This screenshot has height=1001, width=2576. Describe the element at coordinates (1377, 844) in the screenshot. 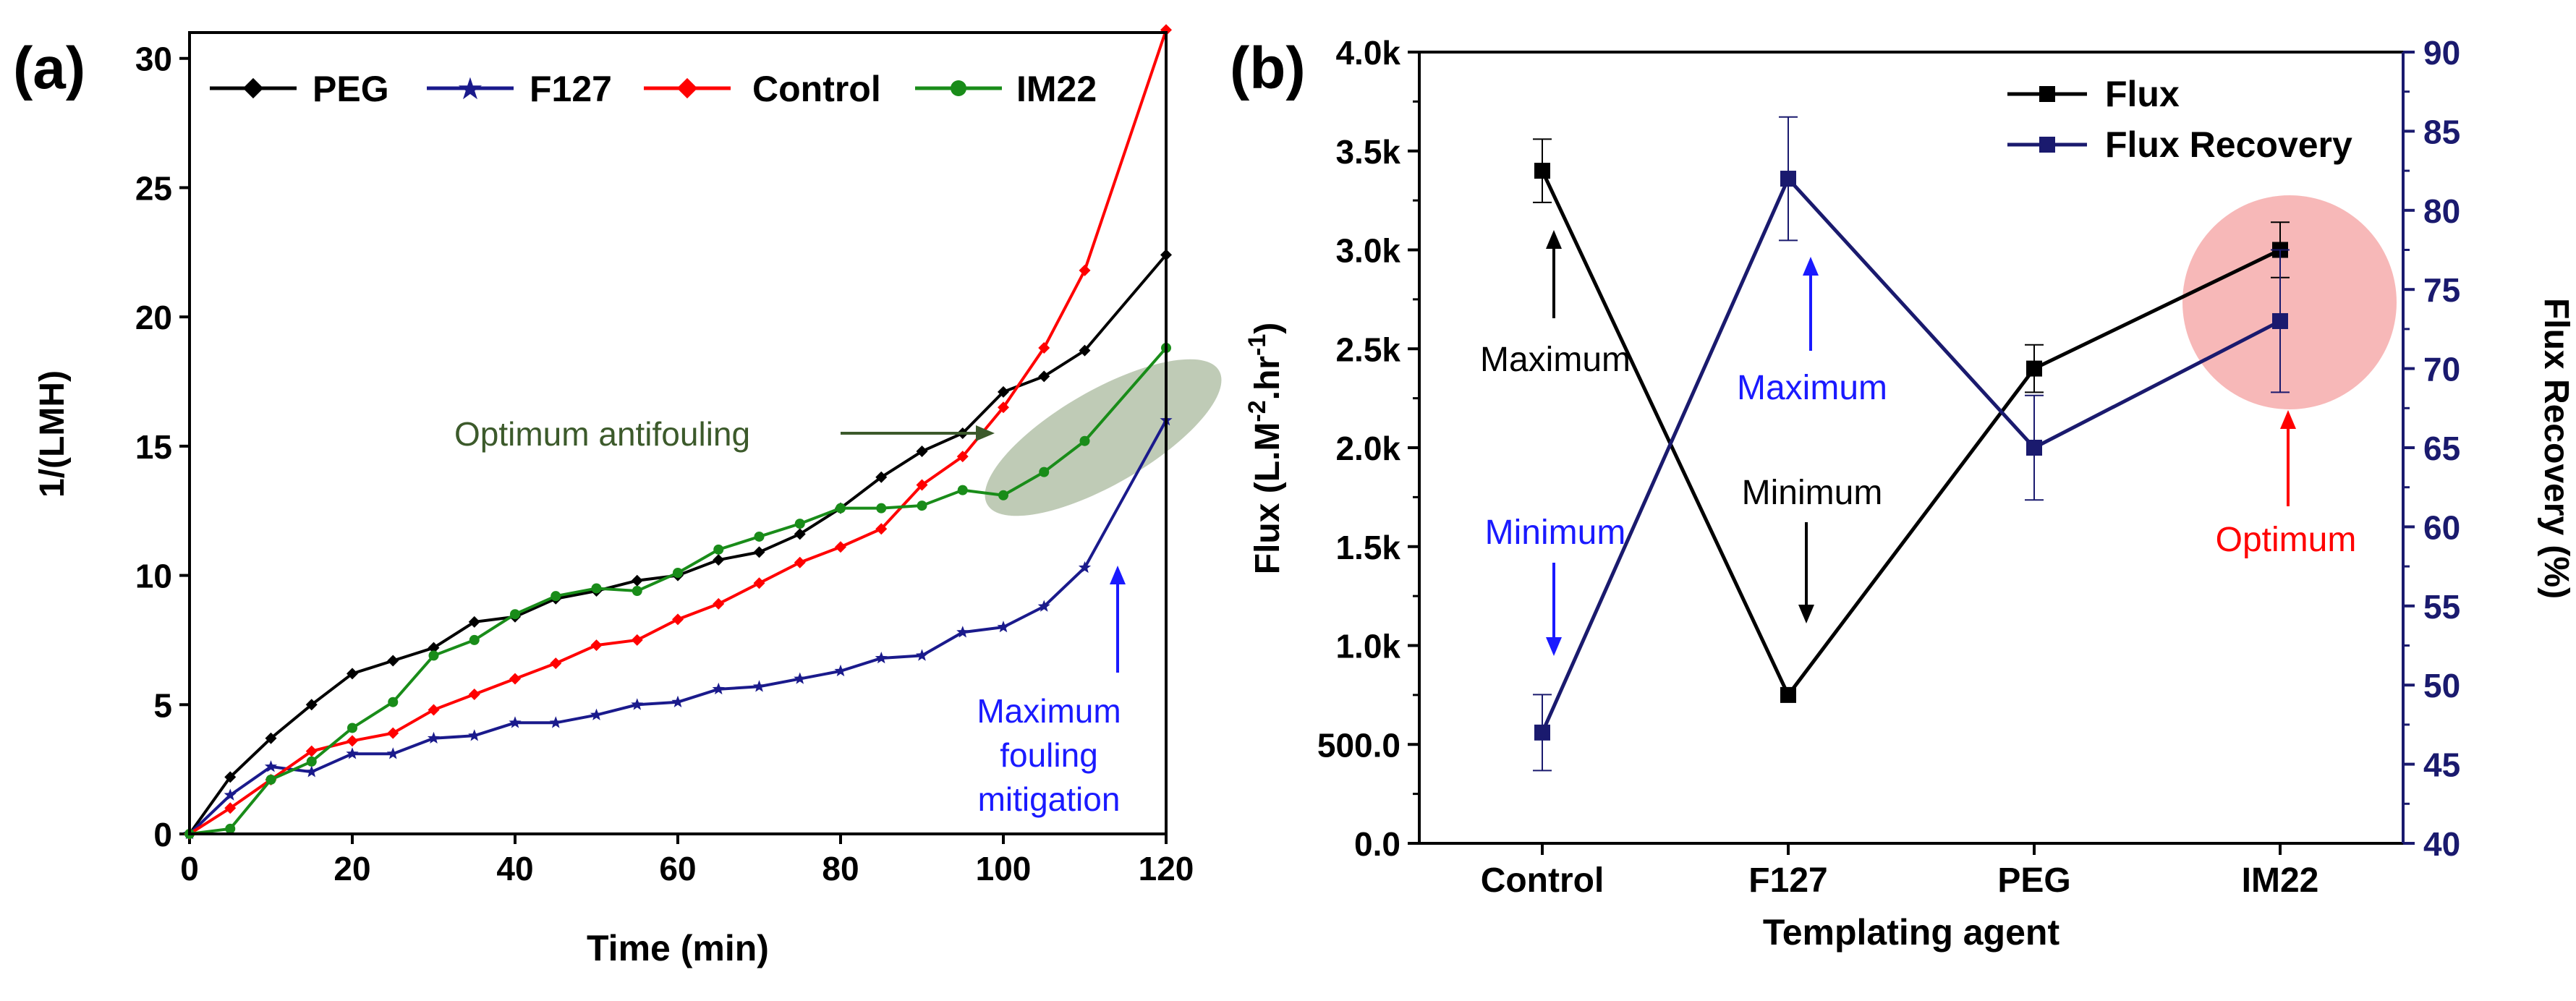

I see `y-tick-label: 0.0` at that location.